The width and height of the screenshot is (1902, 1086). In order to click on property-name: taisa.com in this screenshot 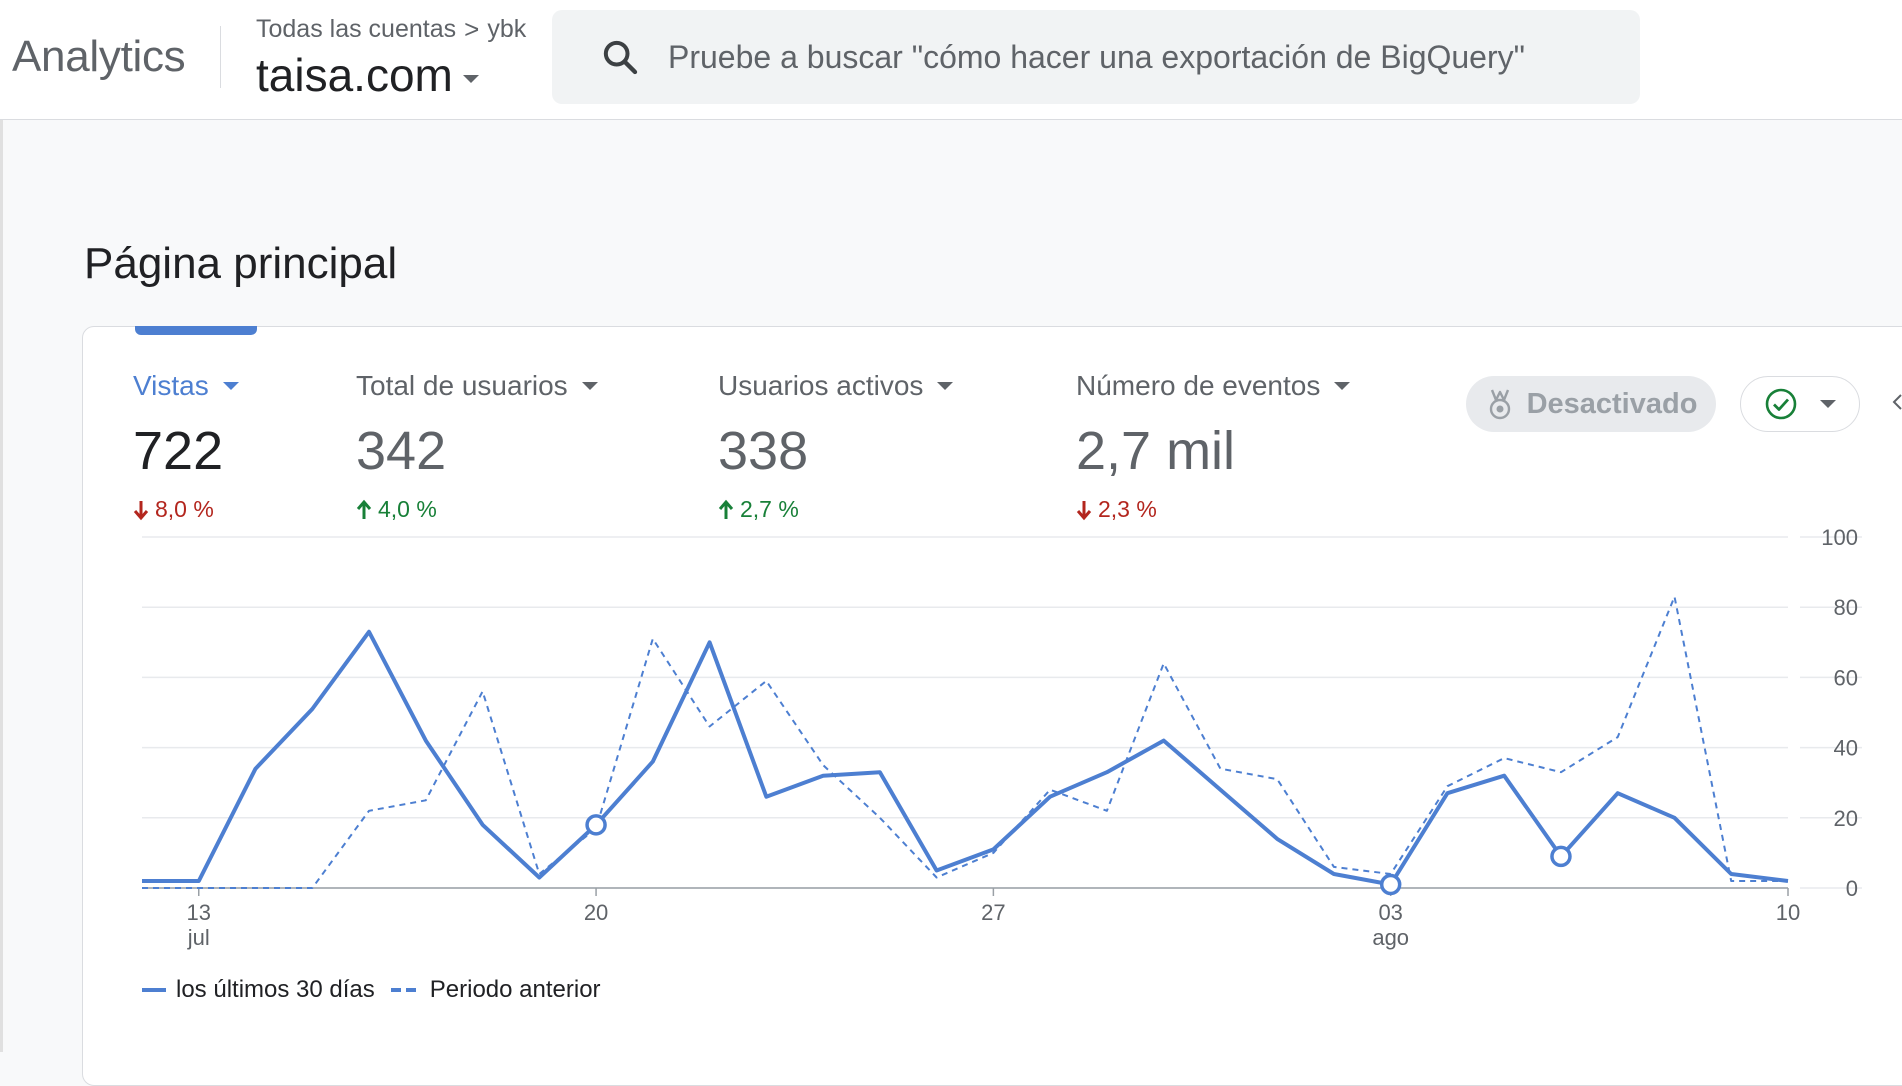, I will do `click(354, 75)`.